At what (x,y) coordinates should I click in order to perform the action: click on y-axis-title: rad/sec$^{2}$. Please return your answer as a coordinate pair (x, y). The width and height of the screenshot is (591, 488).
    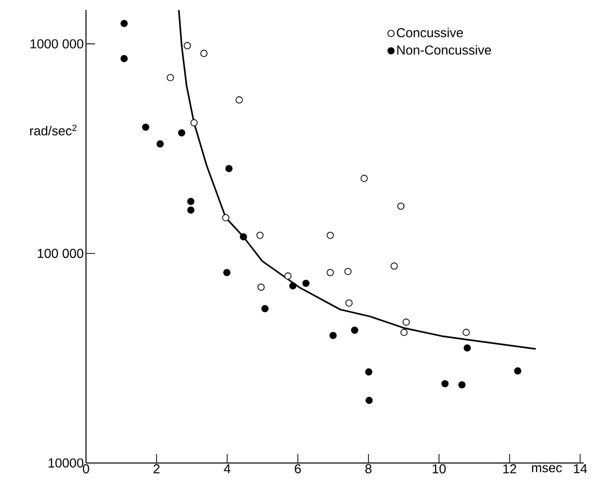
    Looking at the image, I should click on (53, 130).